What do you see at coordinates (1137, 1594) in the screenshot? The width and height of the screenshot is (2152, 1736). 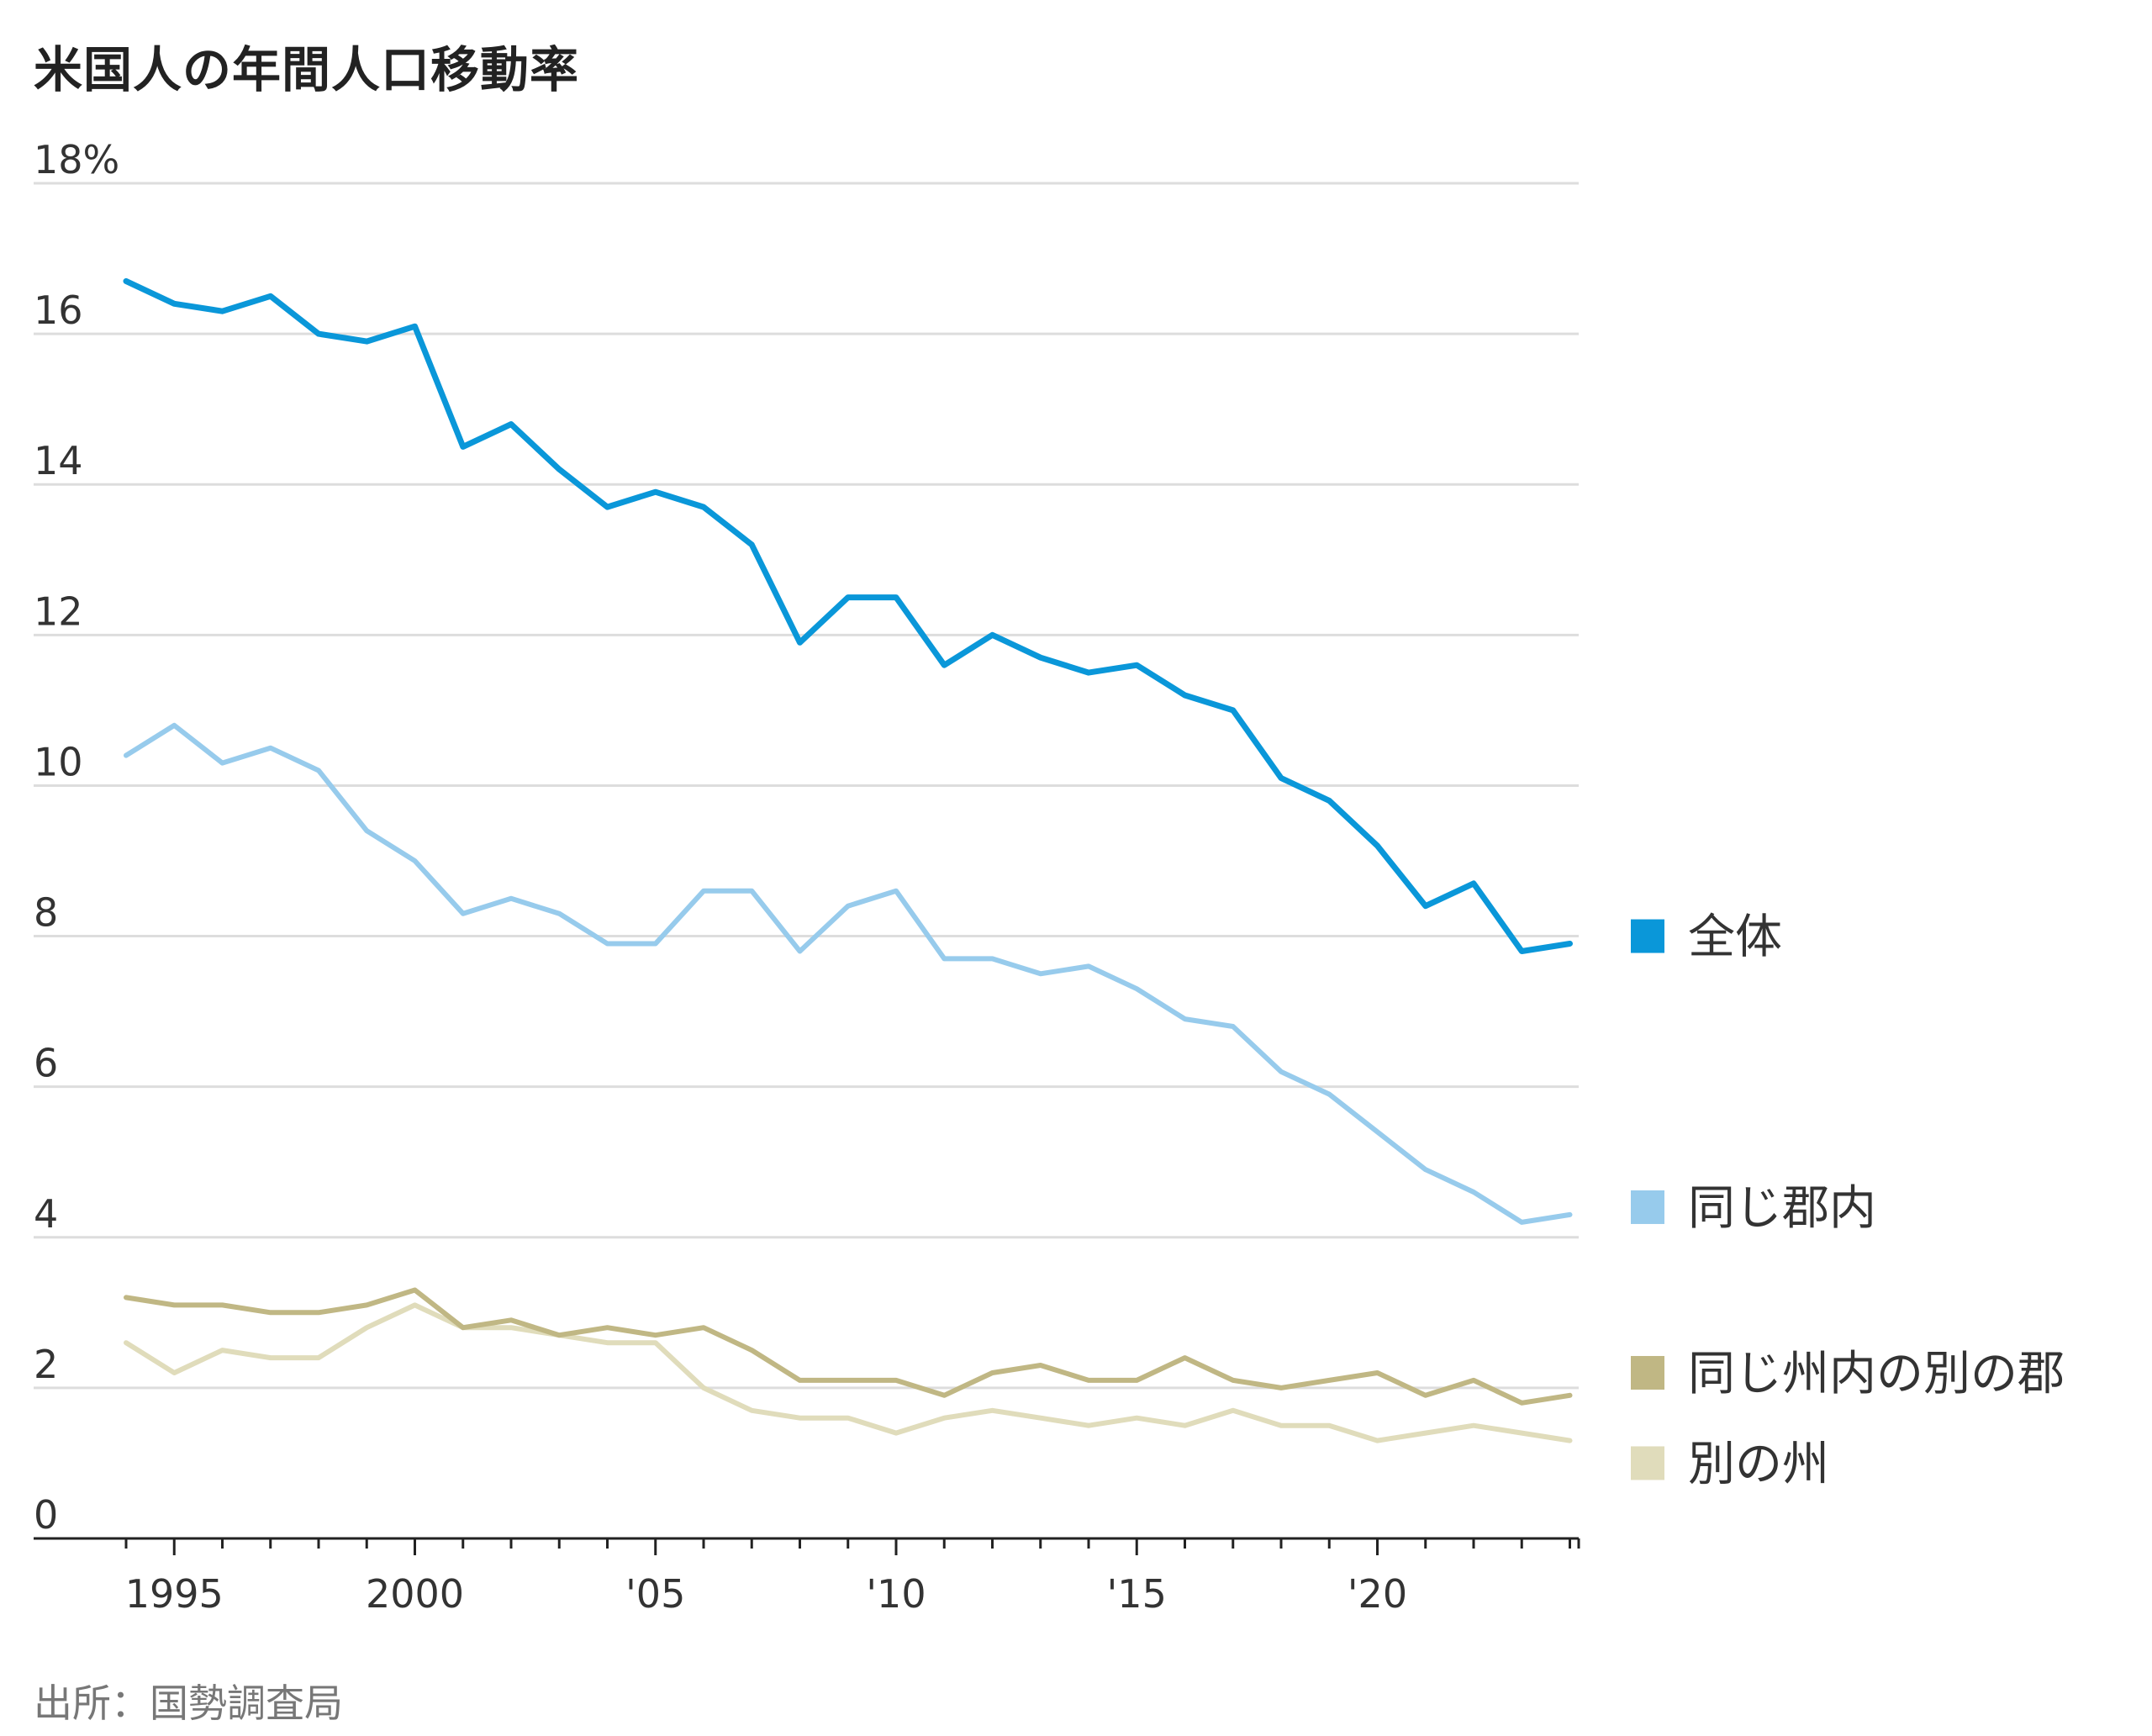 I see `x-tick-label: '15` at bounding box center [1137, 1594].